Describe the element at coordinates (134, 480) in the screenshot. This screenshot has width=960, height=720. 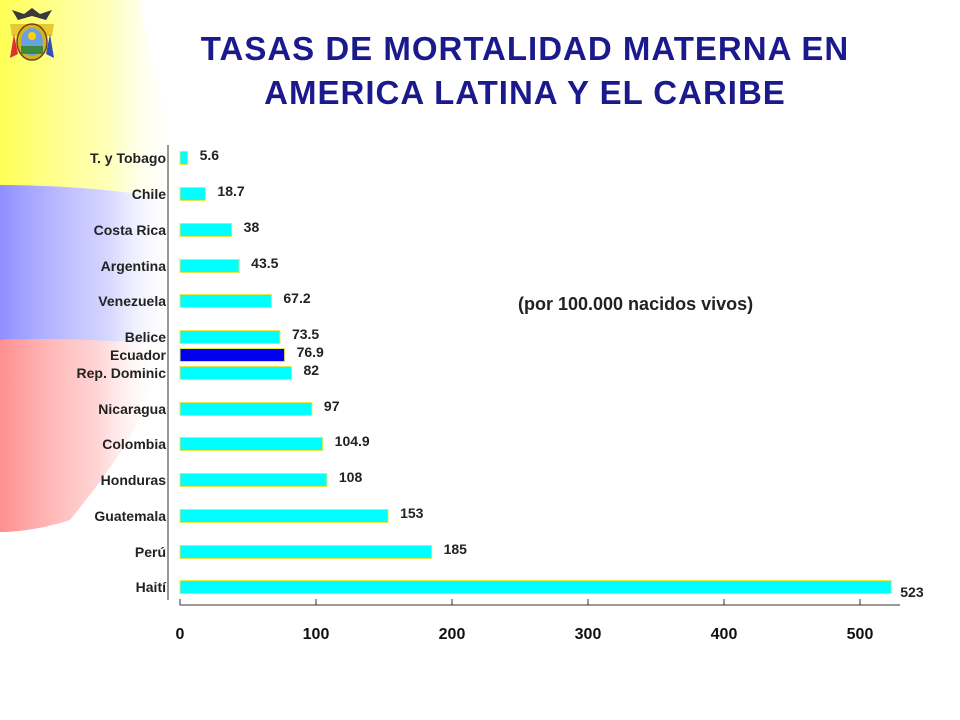
I see `category-label: Honduras` at that location.